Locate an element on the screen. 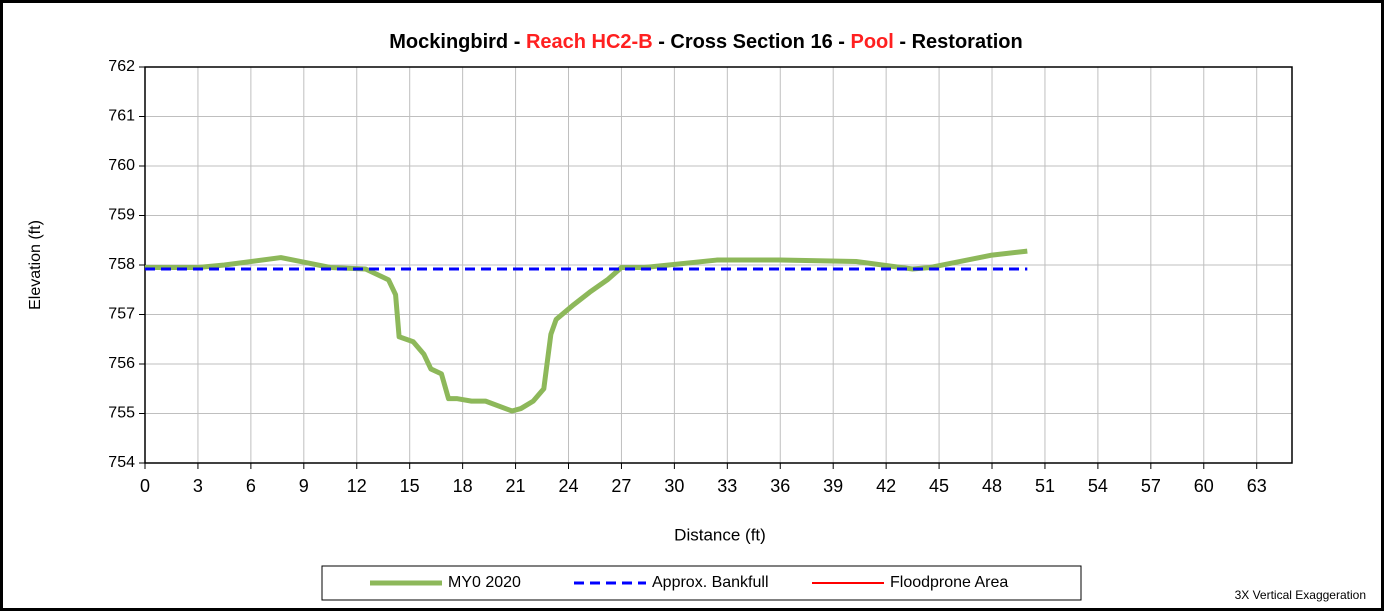  x-tick-label: 18 is located at coordinates (463, 486).